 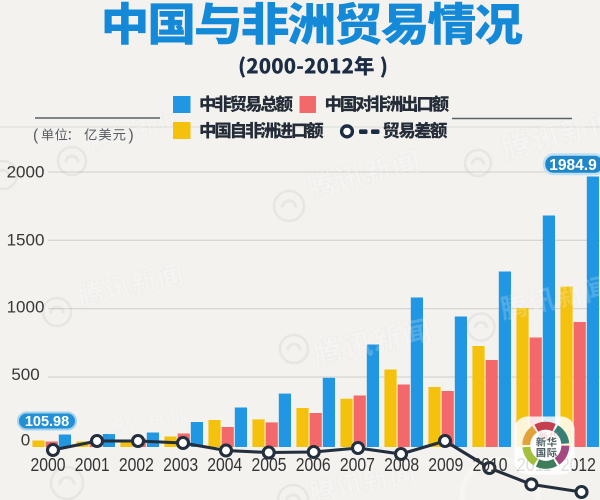 What do you see at coordinates (357, 465) in the screenshot?
I see `svg-text: 2007` at bounding box center [357, 465].